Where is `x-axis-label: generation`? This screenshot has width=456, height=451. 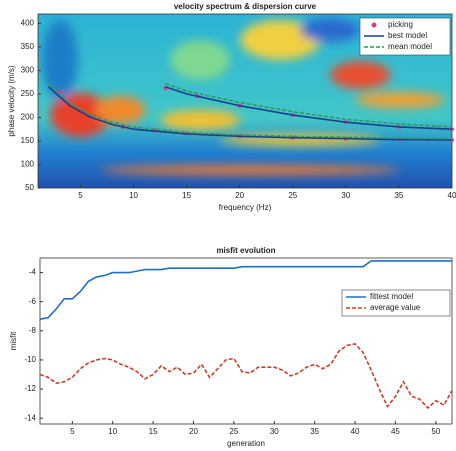 x-axis-label: generation is located at coordinates (246, 443).